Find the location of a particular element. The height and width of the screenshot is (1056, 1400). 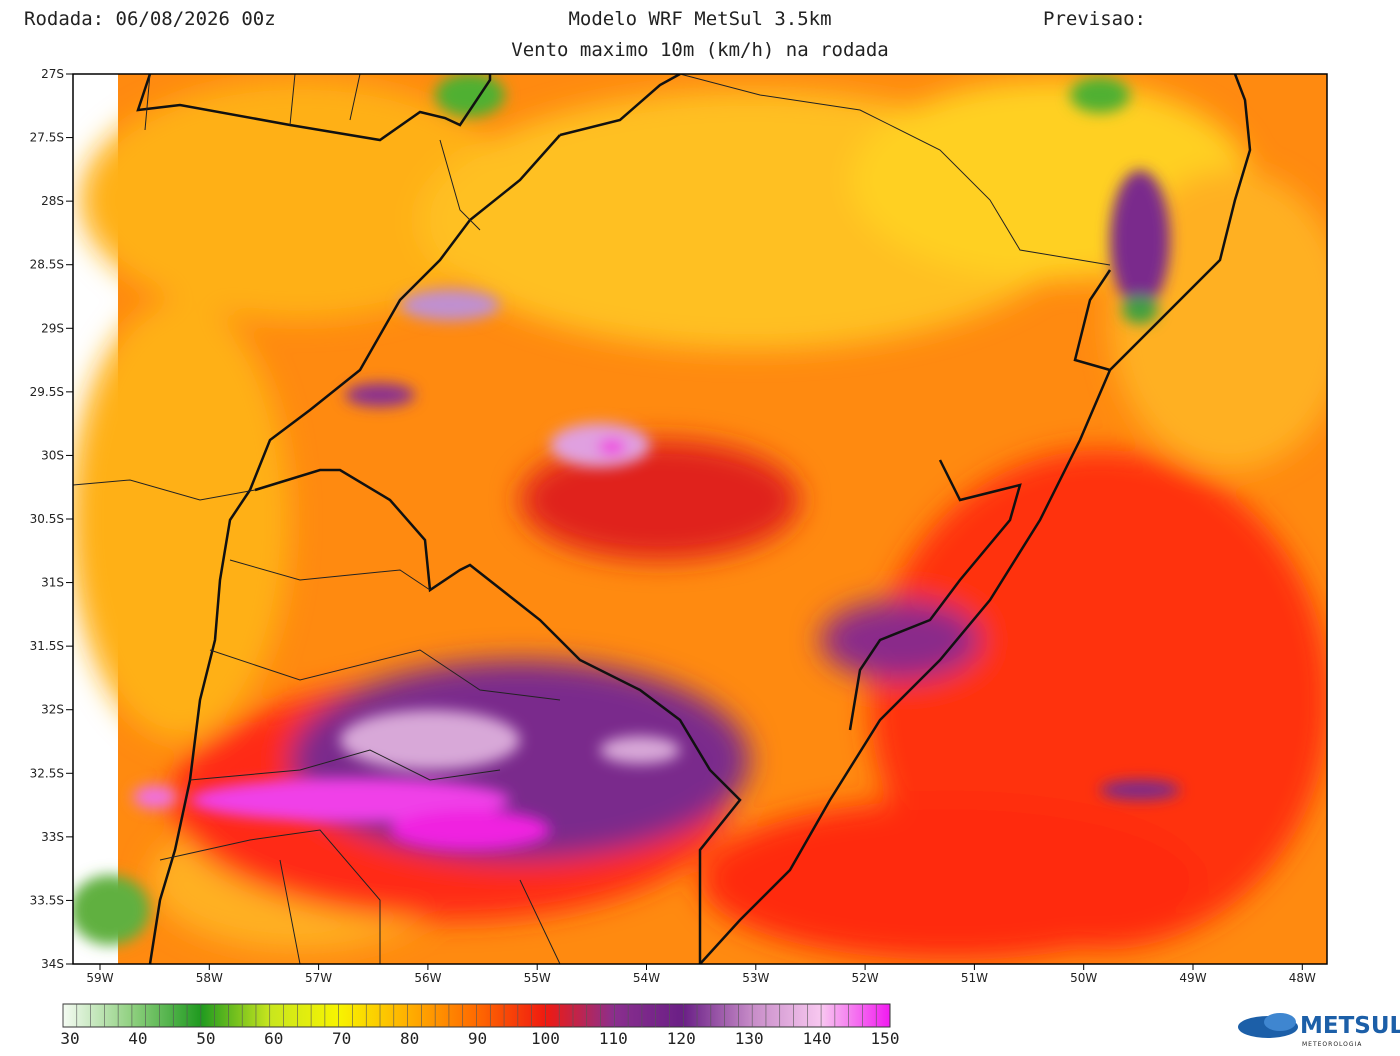

lat-label: 28S is located at coordinates (52, 201).